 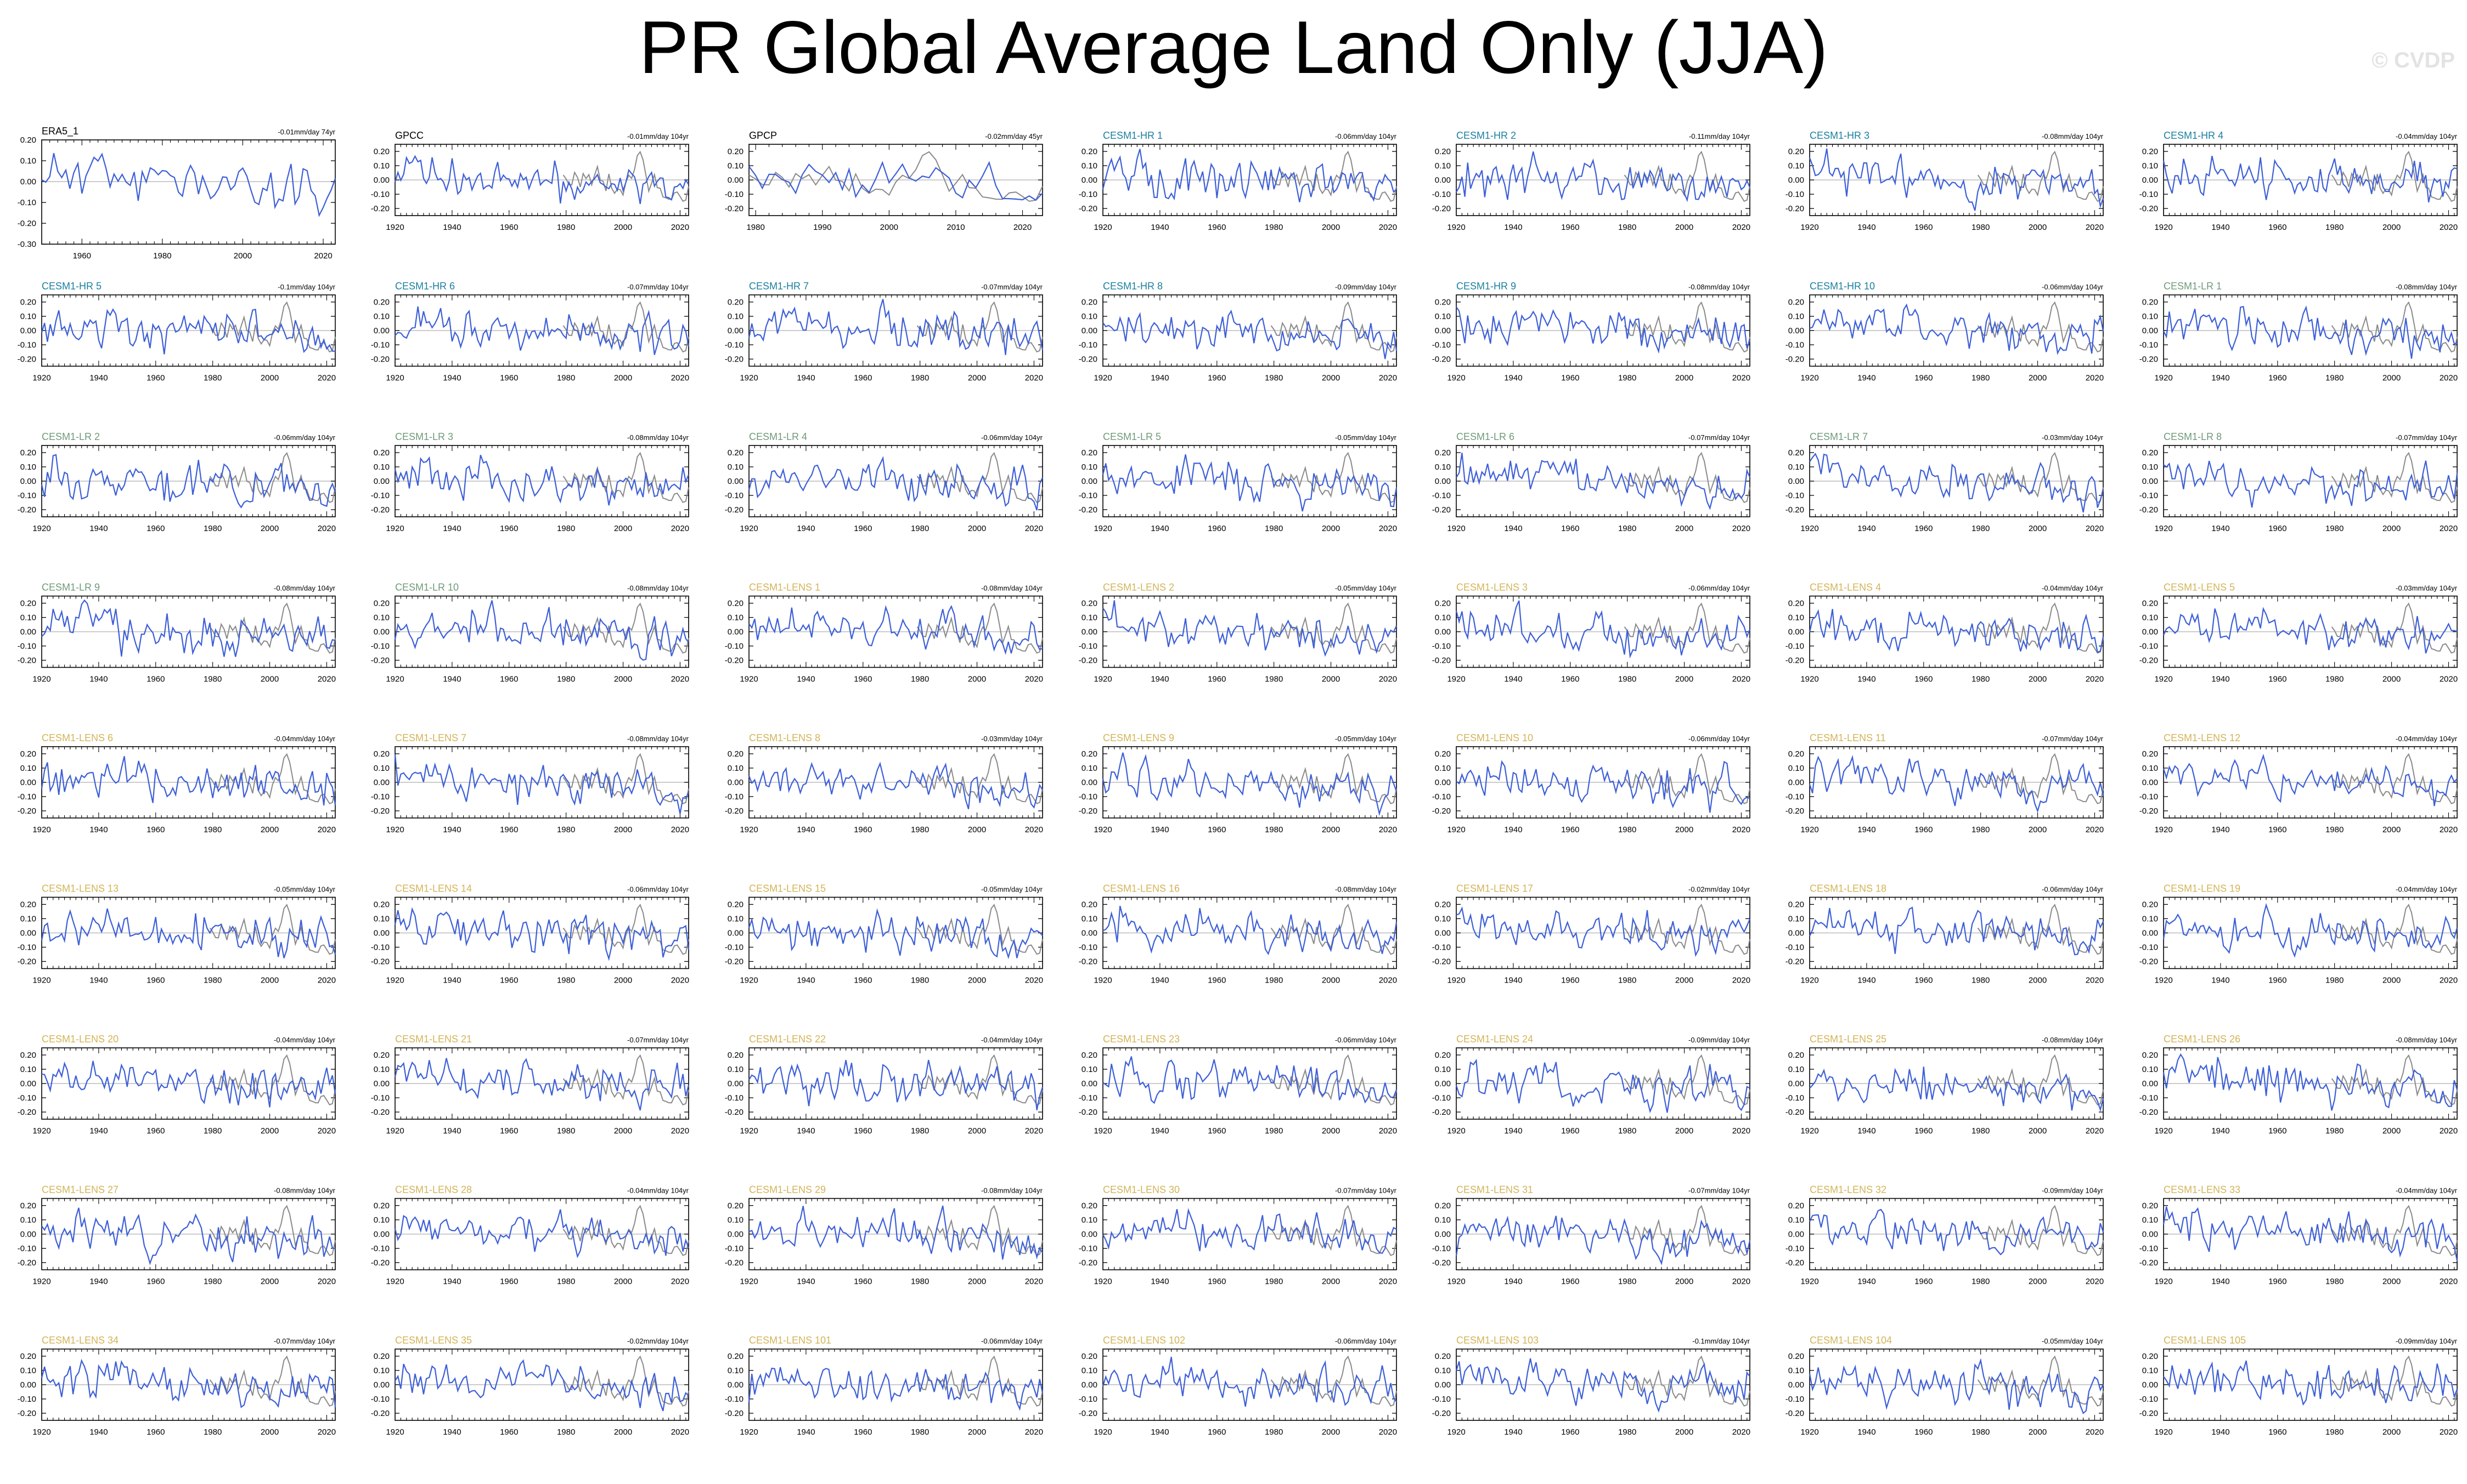 I want to click on trend-label: -0.08mm/day 104yr, so click(x=658, y=588).